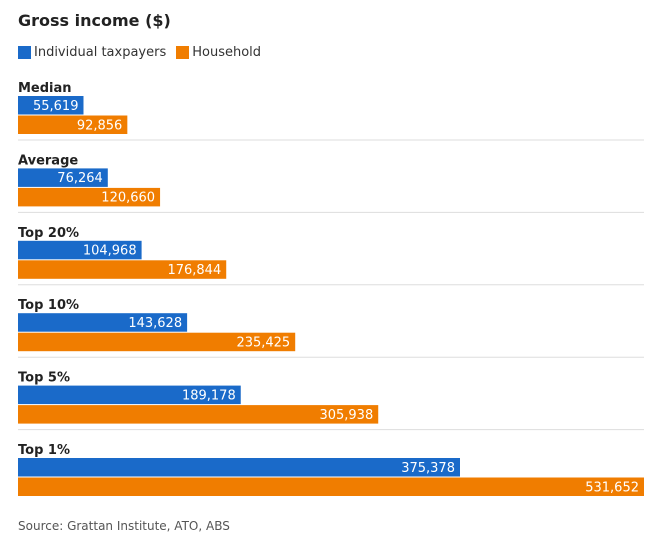  I want to click on bar-value-label: 176,844, so click(194, 270).